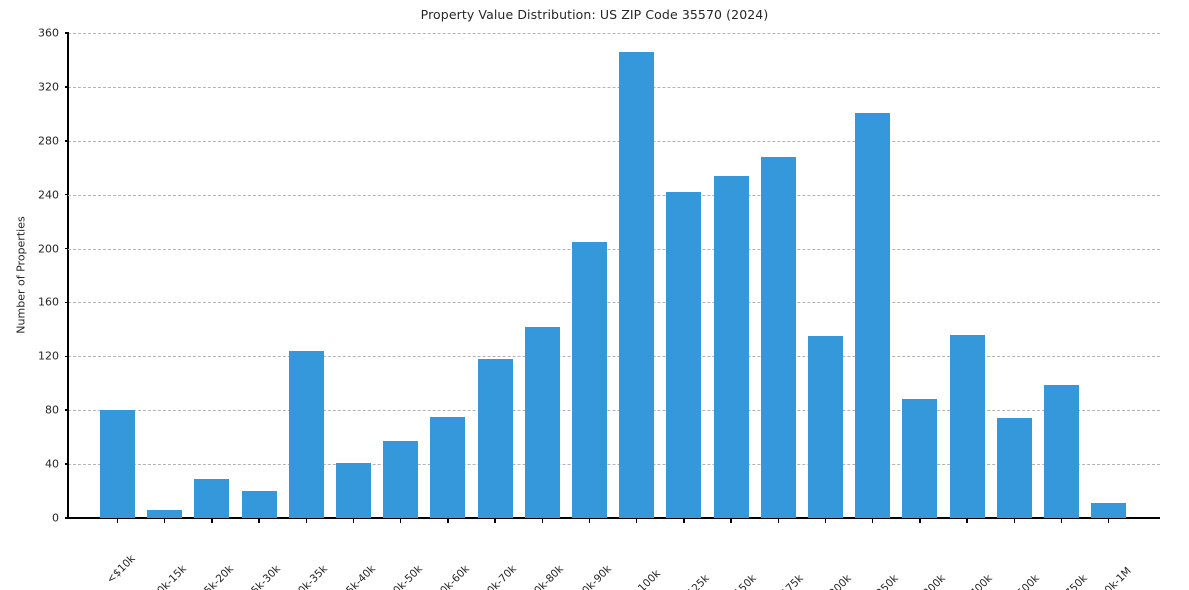  Describe the element at coordinates (48, 33) in the screenshot. I see `y-tick-label: 360` at that location.